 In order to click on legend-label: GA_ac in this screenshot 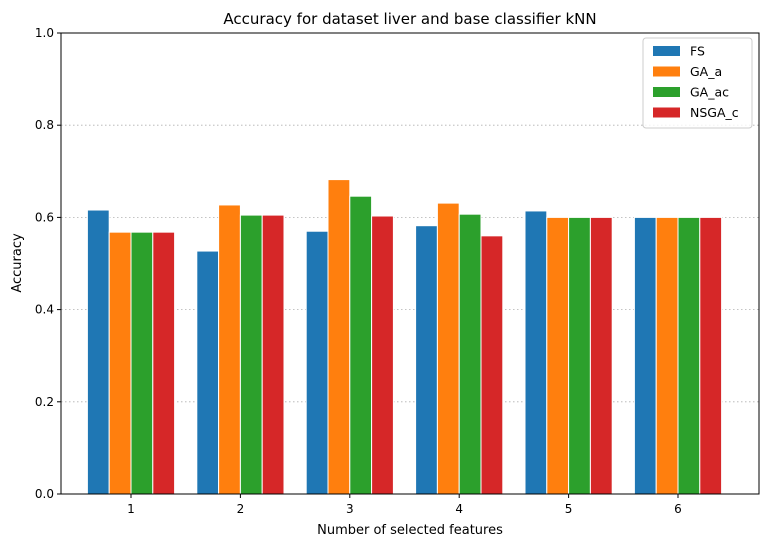, I will do `click(709, 92)`.